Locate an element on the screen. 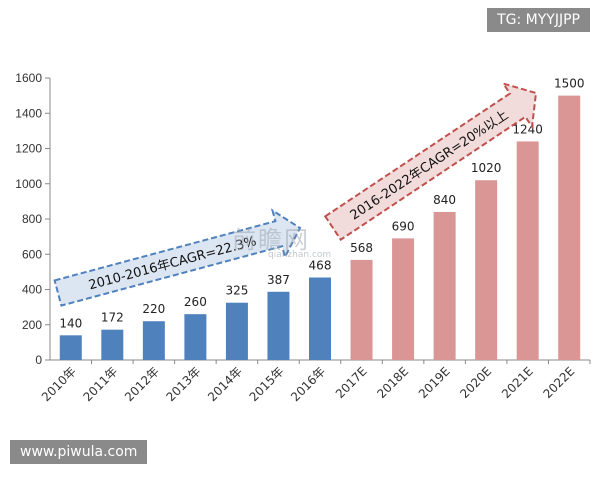 The image size is (600, 480). y-tick-label: 1400 is located at coordinates (28, 113).